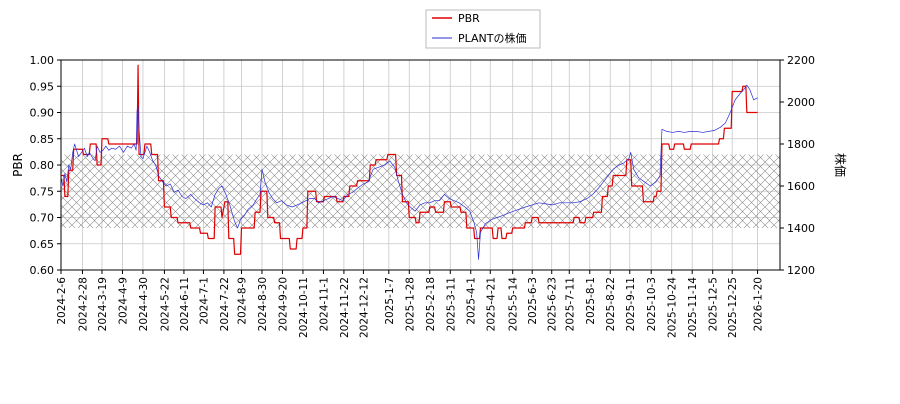  What do you see at coordinates (42, 139) in the screenshot?
I see `left-tick-label: 0.85` at bounding box center [42, 139].